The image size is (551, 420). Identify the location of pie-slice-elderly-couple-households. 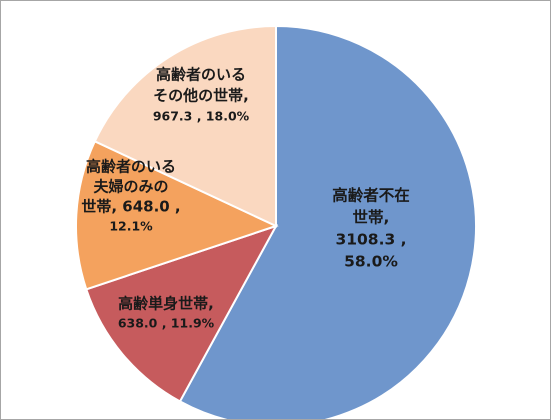
(177, 215).